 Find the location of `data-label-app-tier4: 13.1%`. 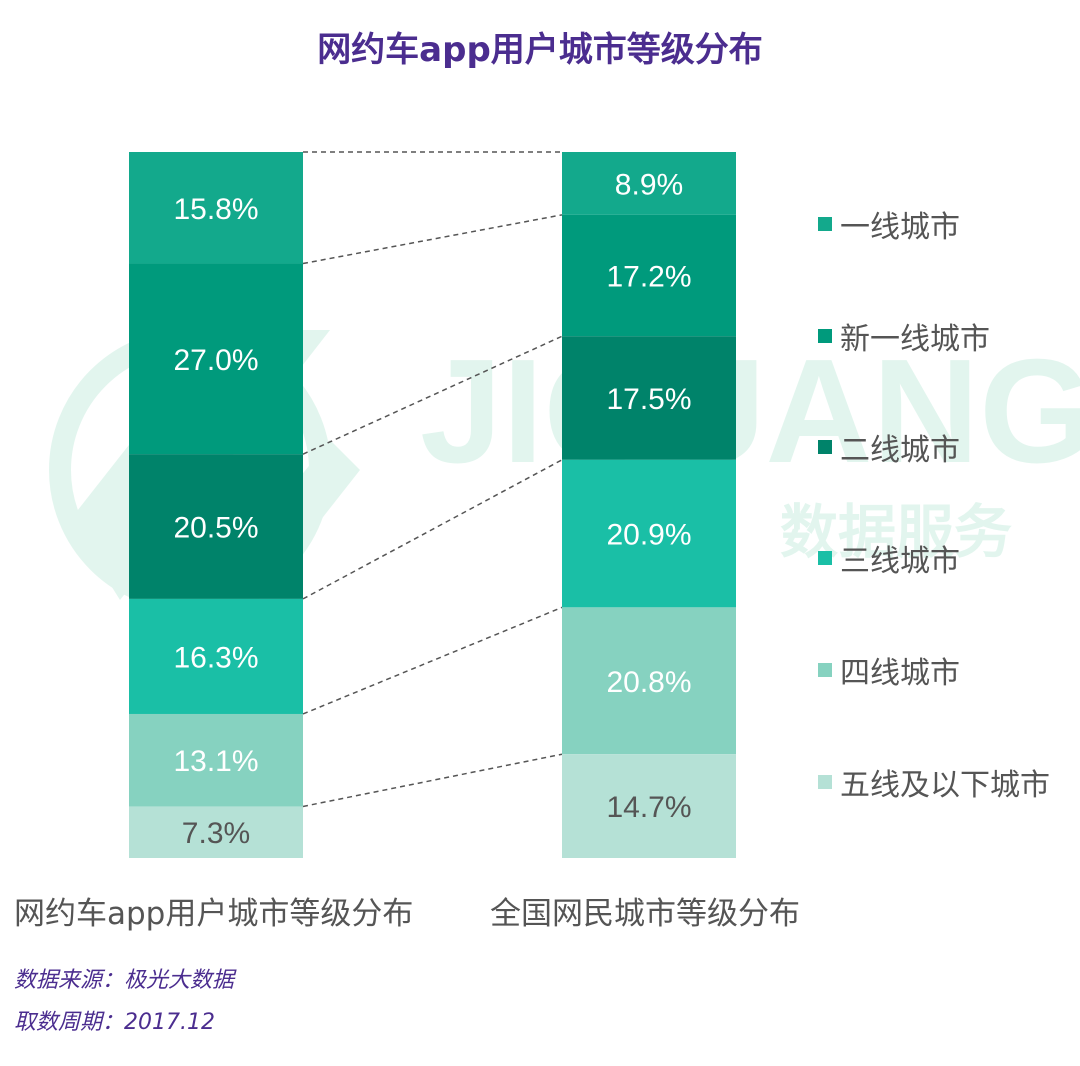

data-label-app-tier4: 13.1% is located at coordinates (215, 761).